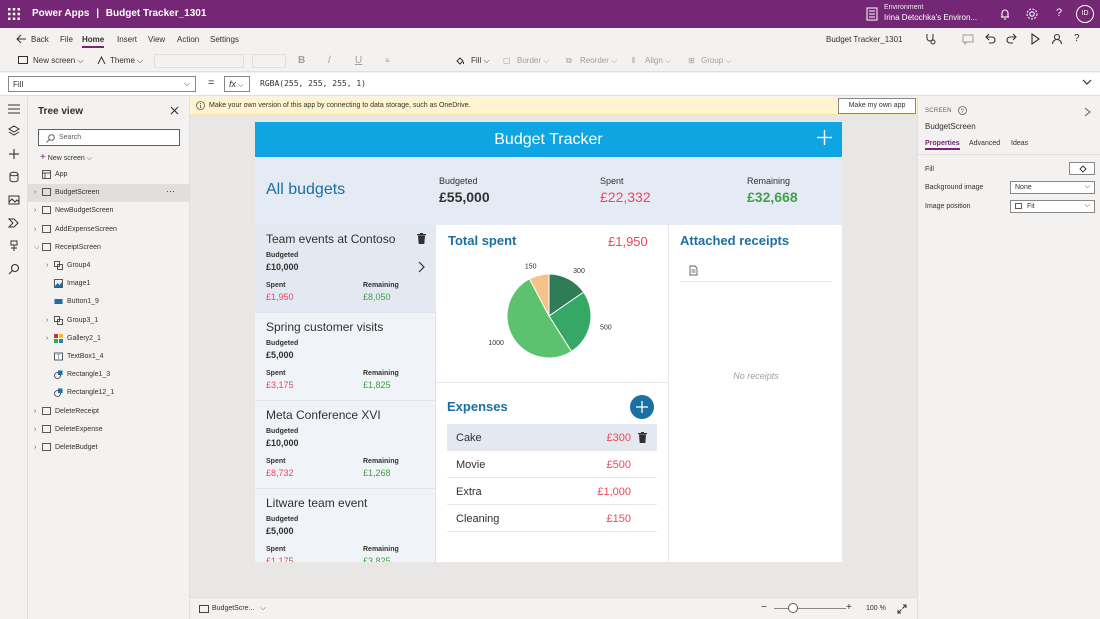 The width and height of the screenshot is (1100, 619). Describe the element at coordinates (1032, 14) in the screenshot. I see `settings-gear-icon` at that location.